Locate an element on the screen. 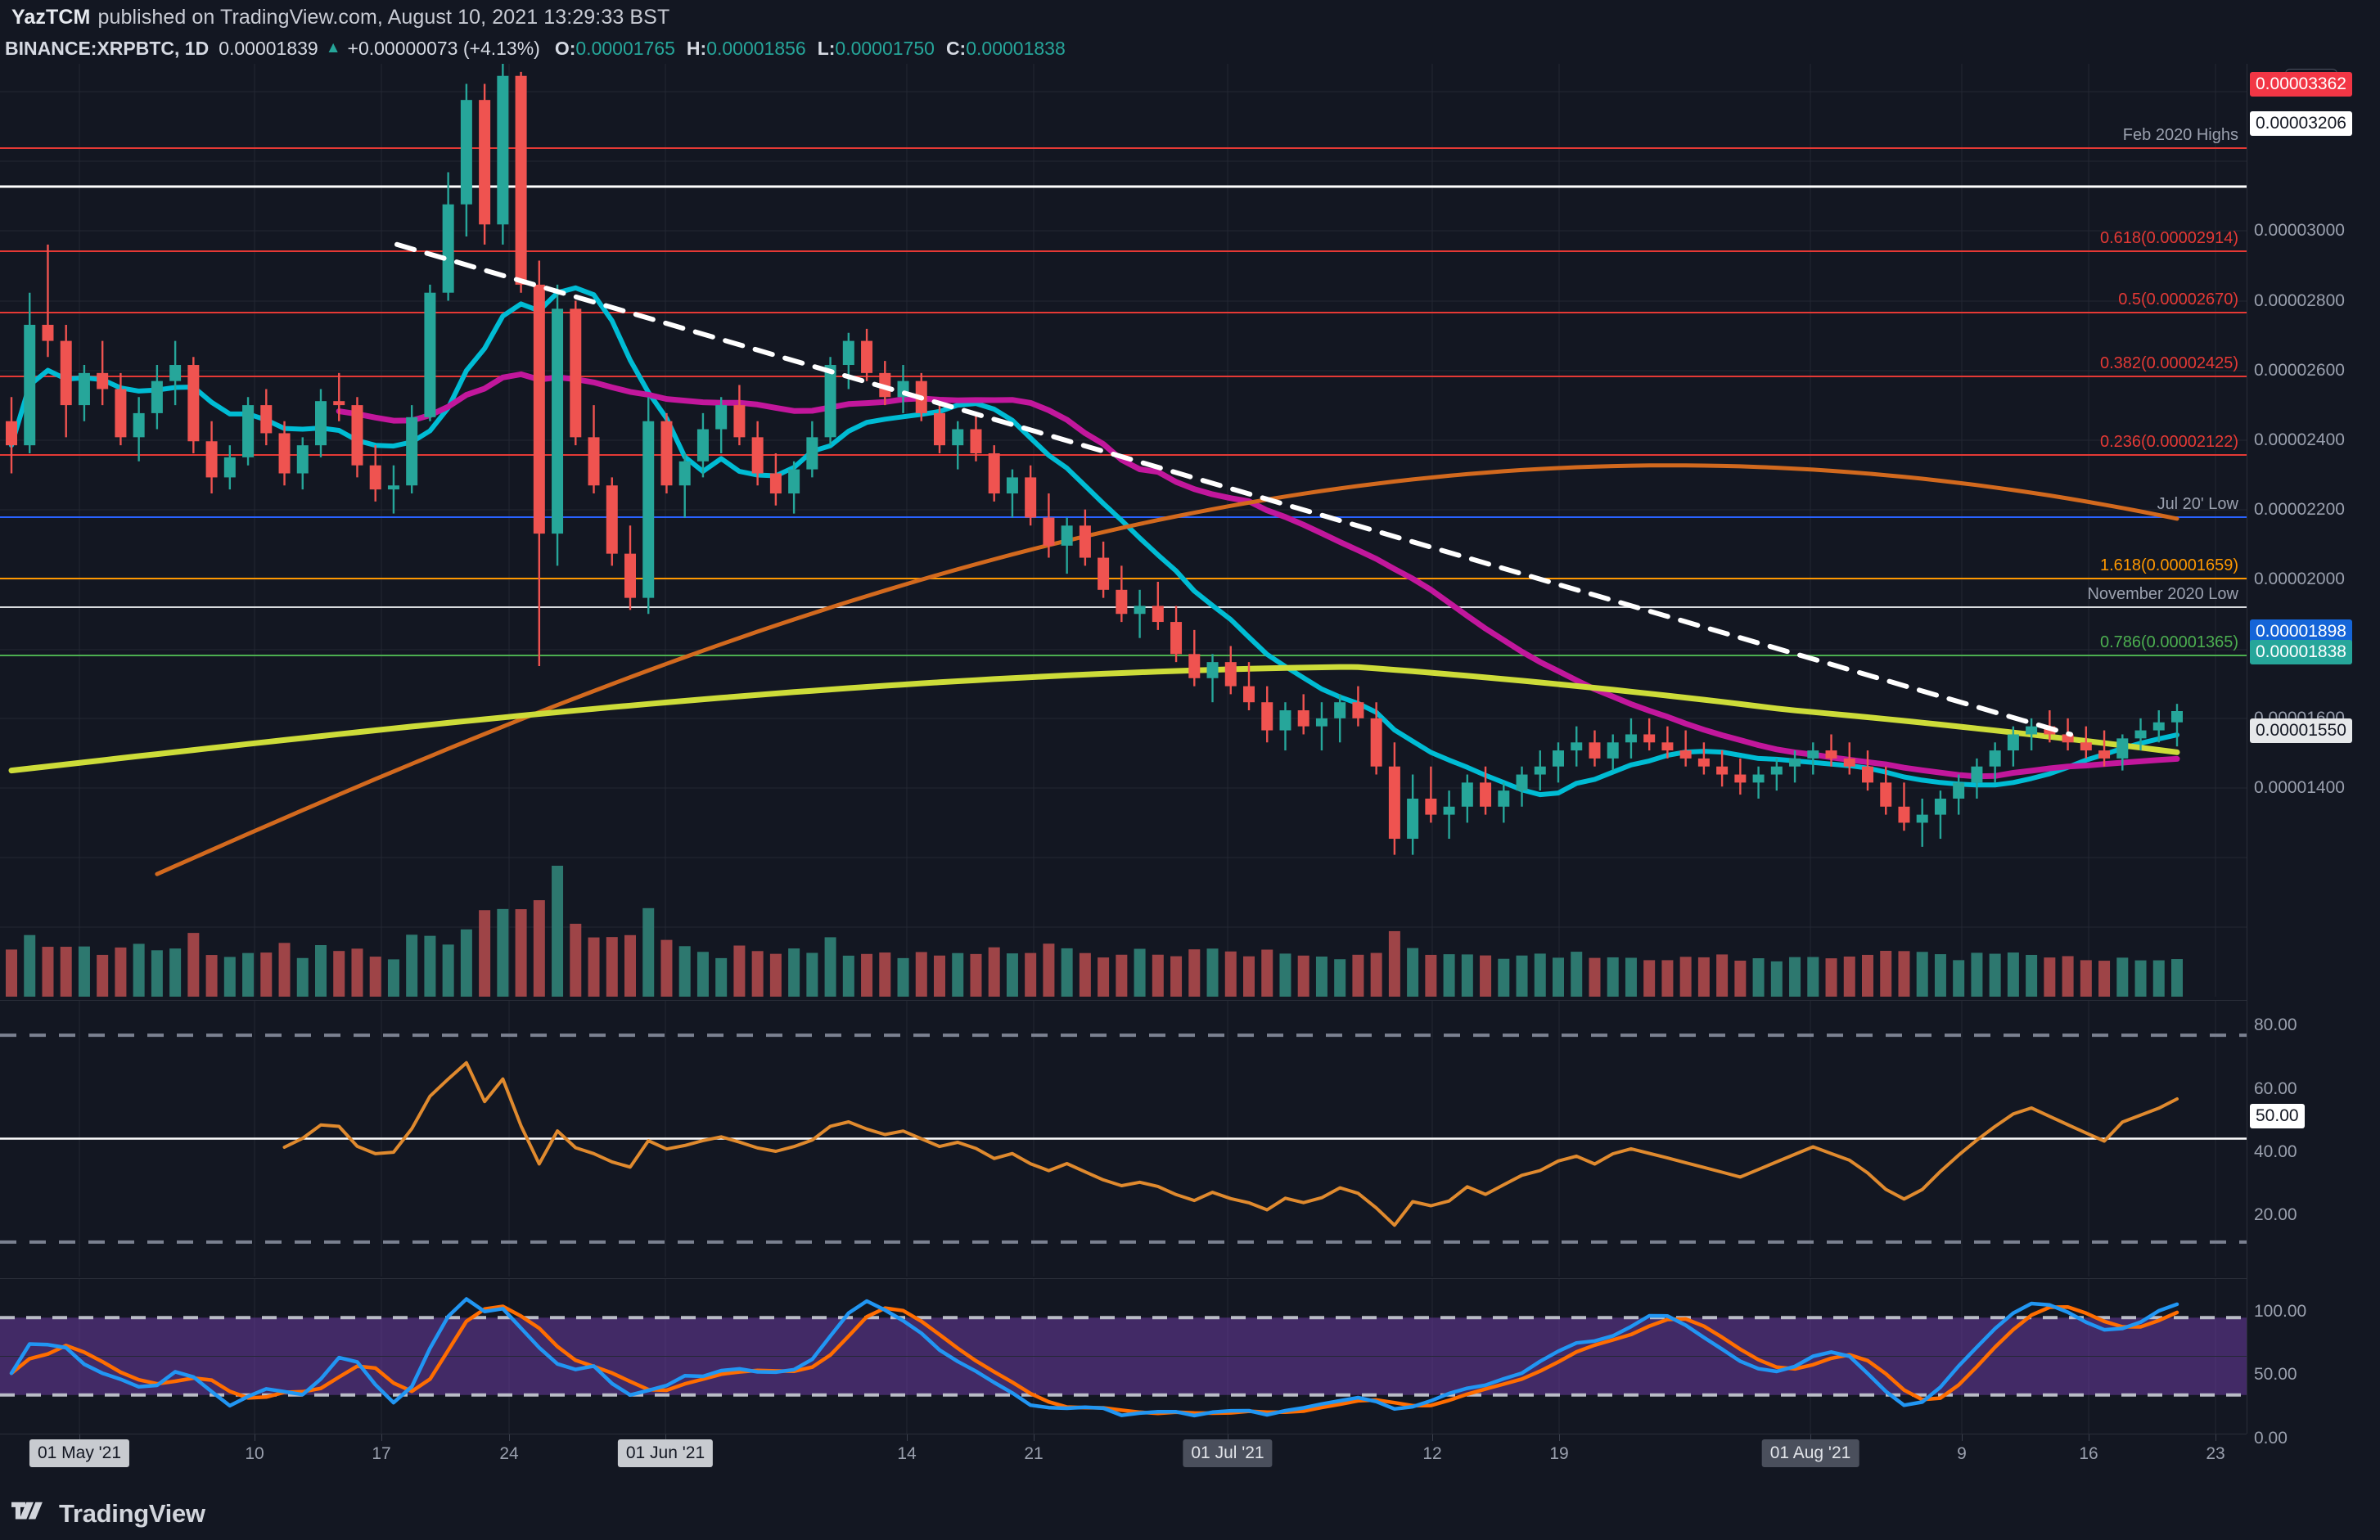  level-label: 0.618(0.00002914) is located at coordinates (2168, 238).